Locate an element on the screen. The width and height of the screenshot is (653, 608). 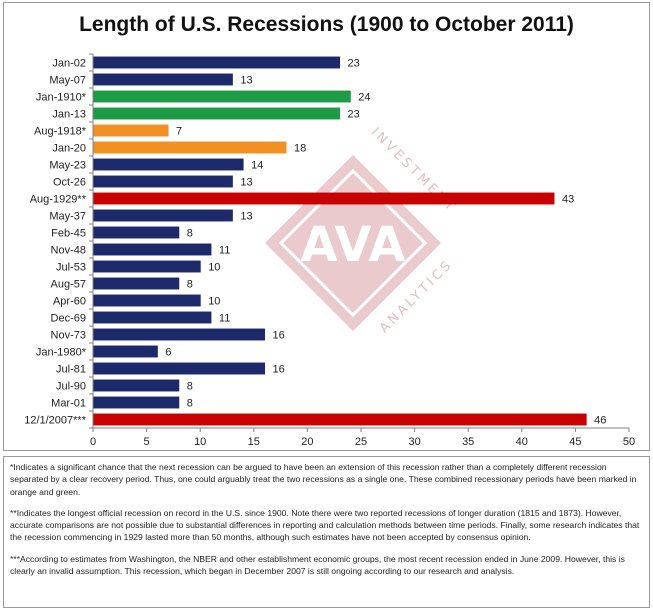
x-tick-label: 25 is located at coordinates (361, 442).